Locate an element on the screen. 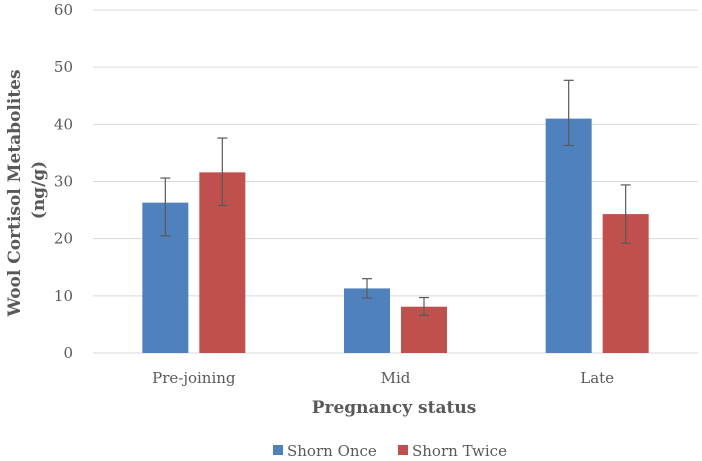 The width and height of the screenshot is (702, 461). x-axis-ticks: Pre-joining Mid Late is located at coordinates (383, 378).